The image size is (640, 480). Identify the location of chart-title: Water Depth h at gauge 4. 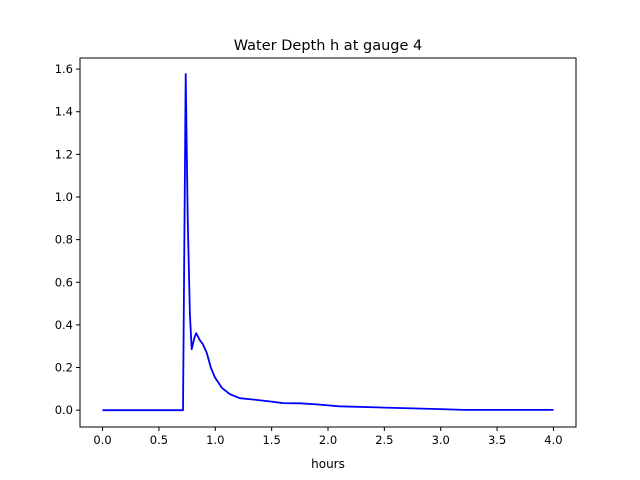
(328, 46).